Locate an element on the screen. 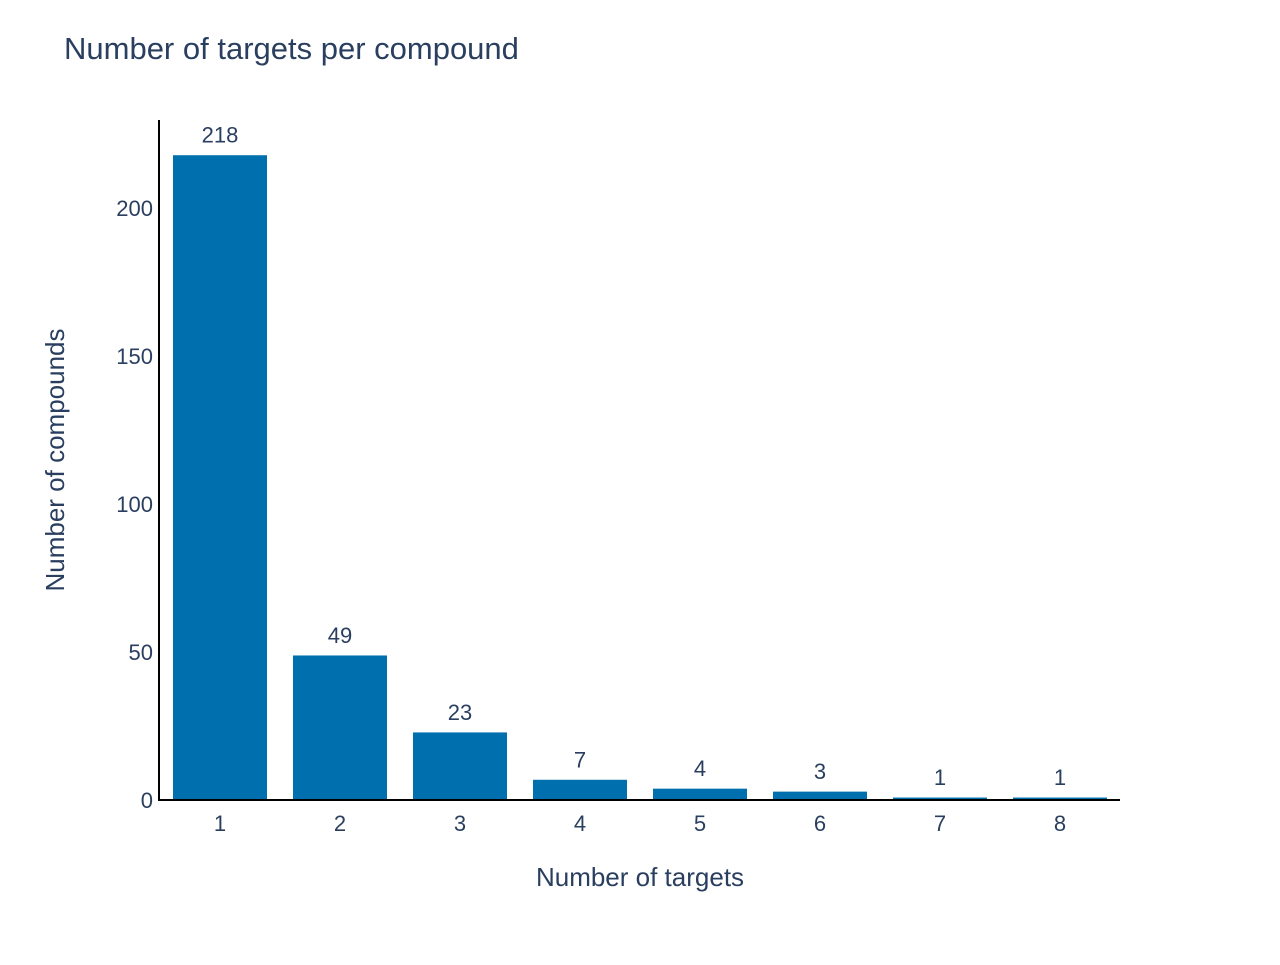 This screenshot has height=965, width=1280. x-tick-label: 6 is located at coordinates (820, 823).